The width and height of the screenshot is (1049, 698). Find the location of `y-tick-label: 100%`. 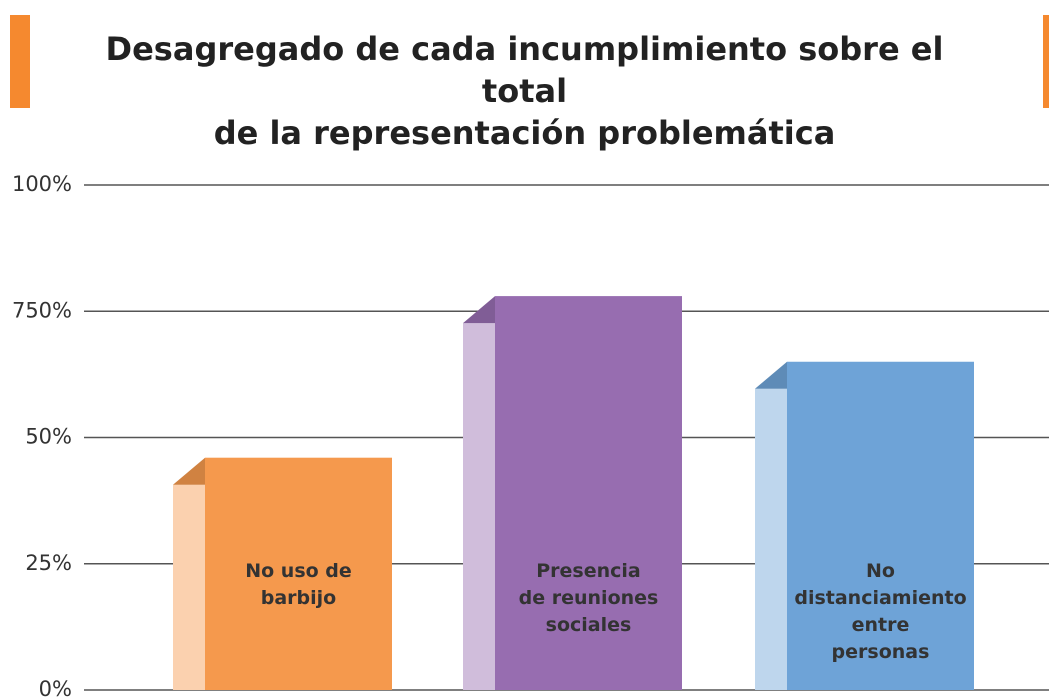

y-tick-label: 100% is located at coordinates (42, 184).